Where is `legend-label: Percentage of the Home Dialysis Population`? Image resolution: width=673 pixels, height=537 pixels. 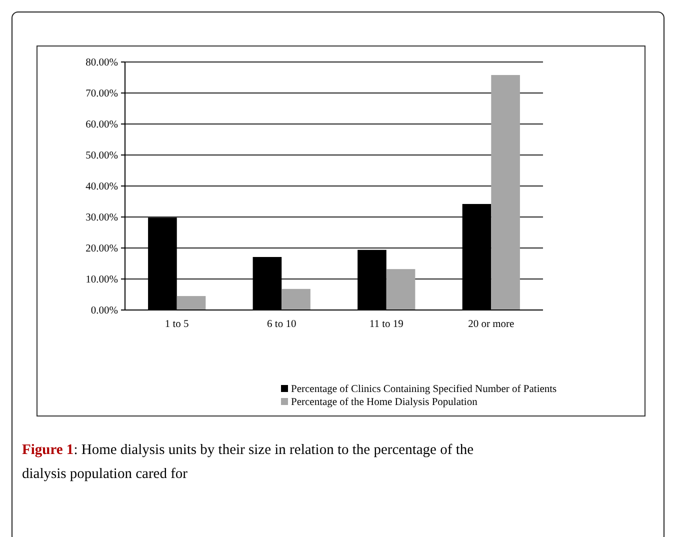 legend-label: Percentage of the Home Dialysis Population is located at coordinates (384, 402).